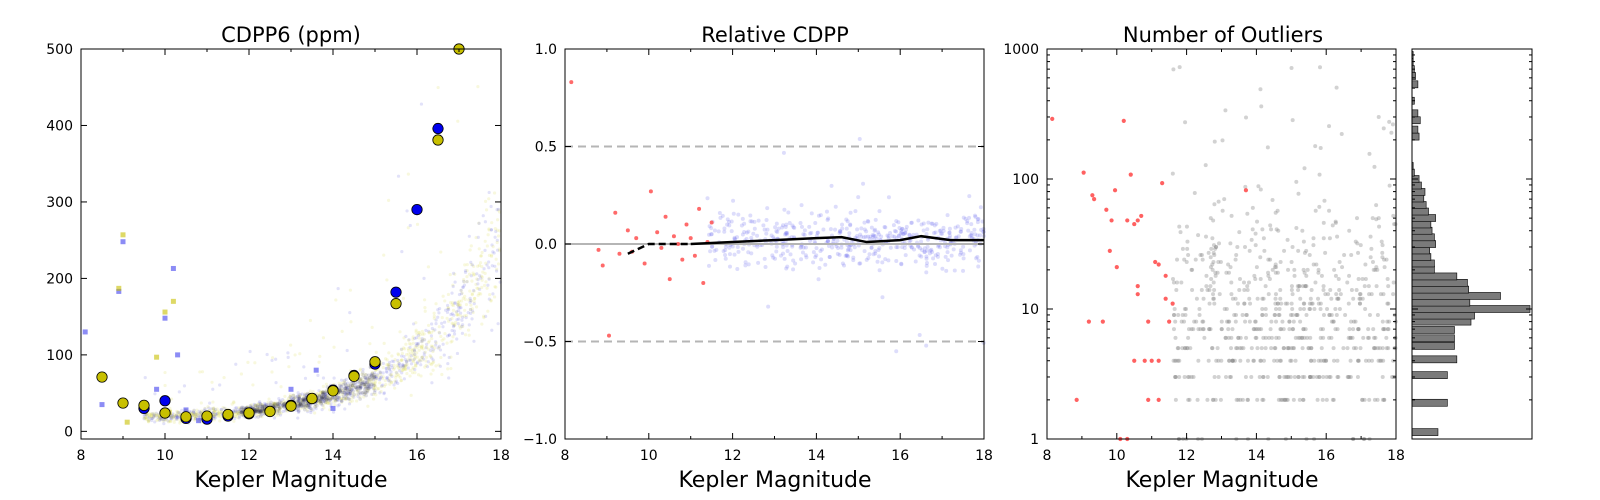 Image resolution: width=1600 pixels, height=500 pixels. What do you see at coordinates (546, 50) in the screenshot?
I see `y-tick-label: 1.0` at bounding box center [546, 50].